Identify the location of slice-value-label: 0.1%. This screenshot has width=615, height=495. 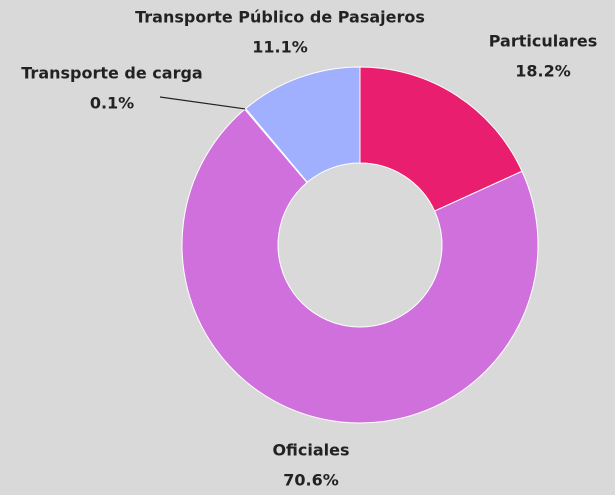
(112, 103).